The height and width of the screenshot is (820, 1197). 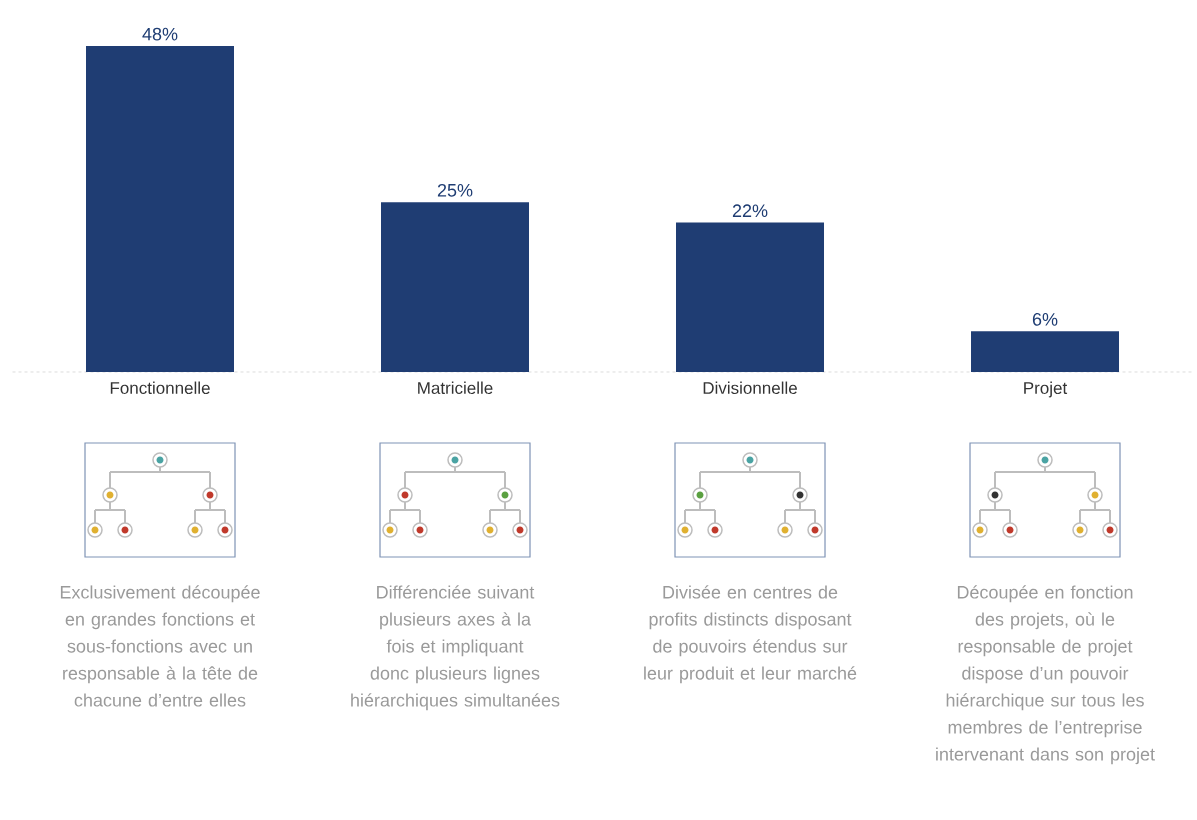 What do you see at coordinates (160, 388) in the screenshot?
I see `x-tick-label: Fonctionnelle` at bounding box center [160, 388].